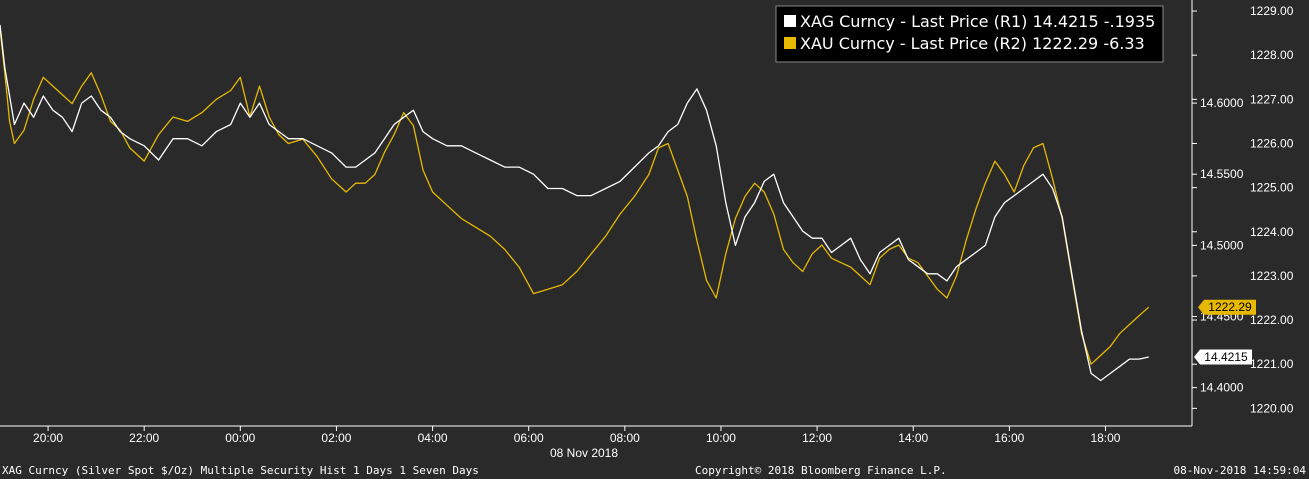 This screenshot has height=479, width=1309. What do you see at coordinates (1272, 276) in the screenshot?
I see `y-tick-label-r2: 1223.00` at bounding box center [1272, 276].